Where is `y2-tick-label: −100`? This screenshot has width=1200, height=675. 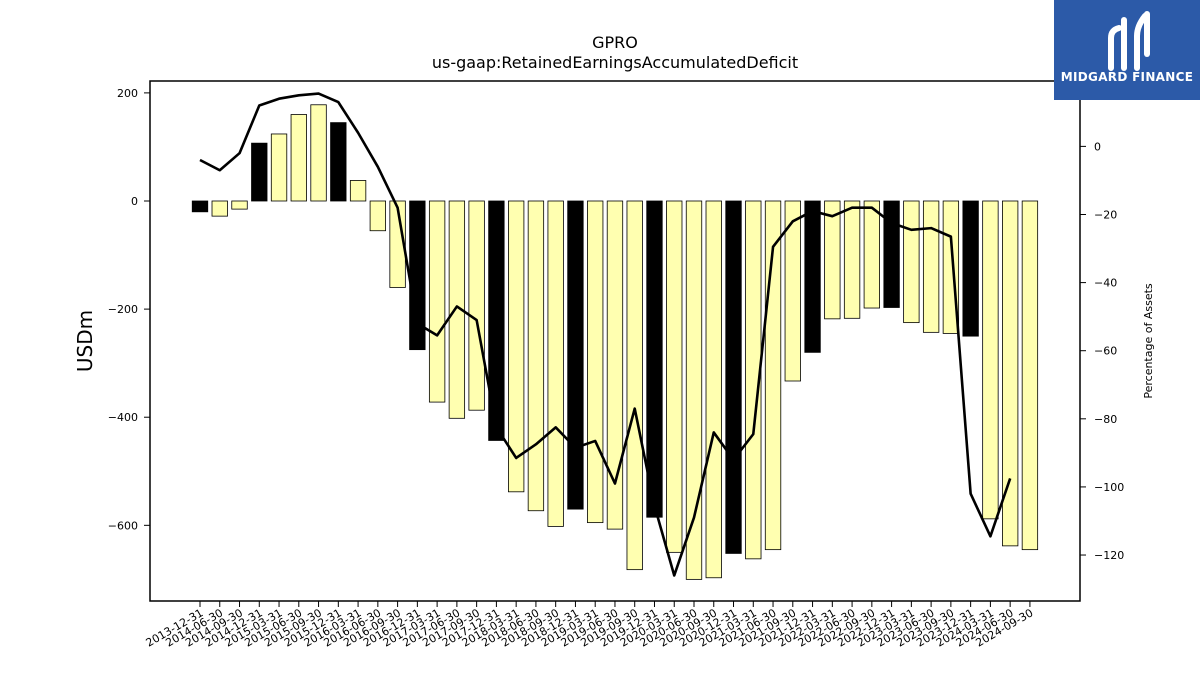
y2-tick-label: −100 is located at coordinates (1109, 487).